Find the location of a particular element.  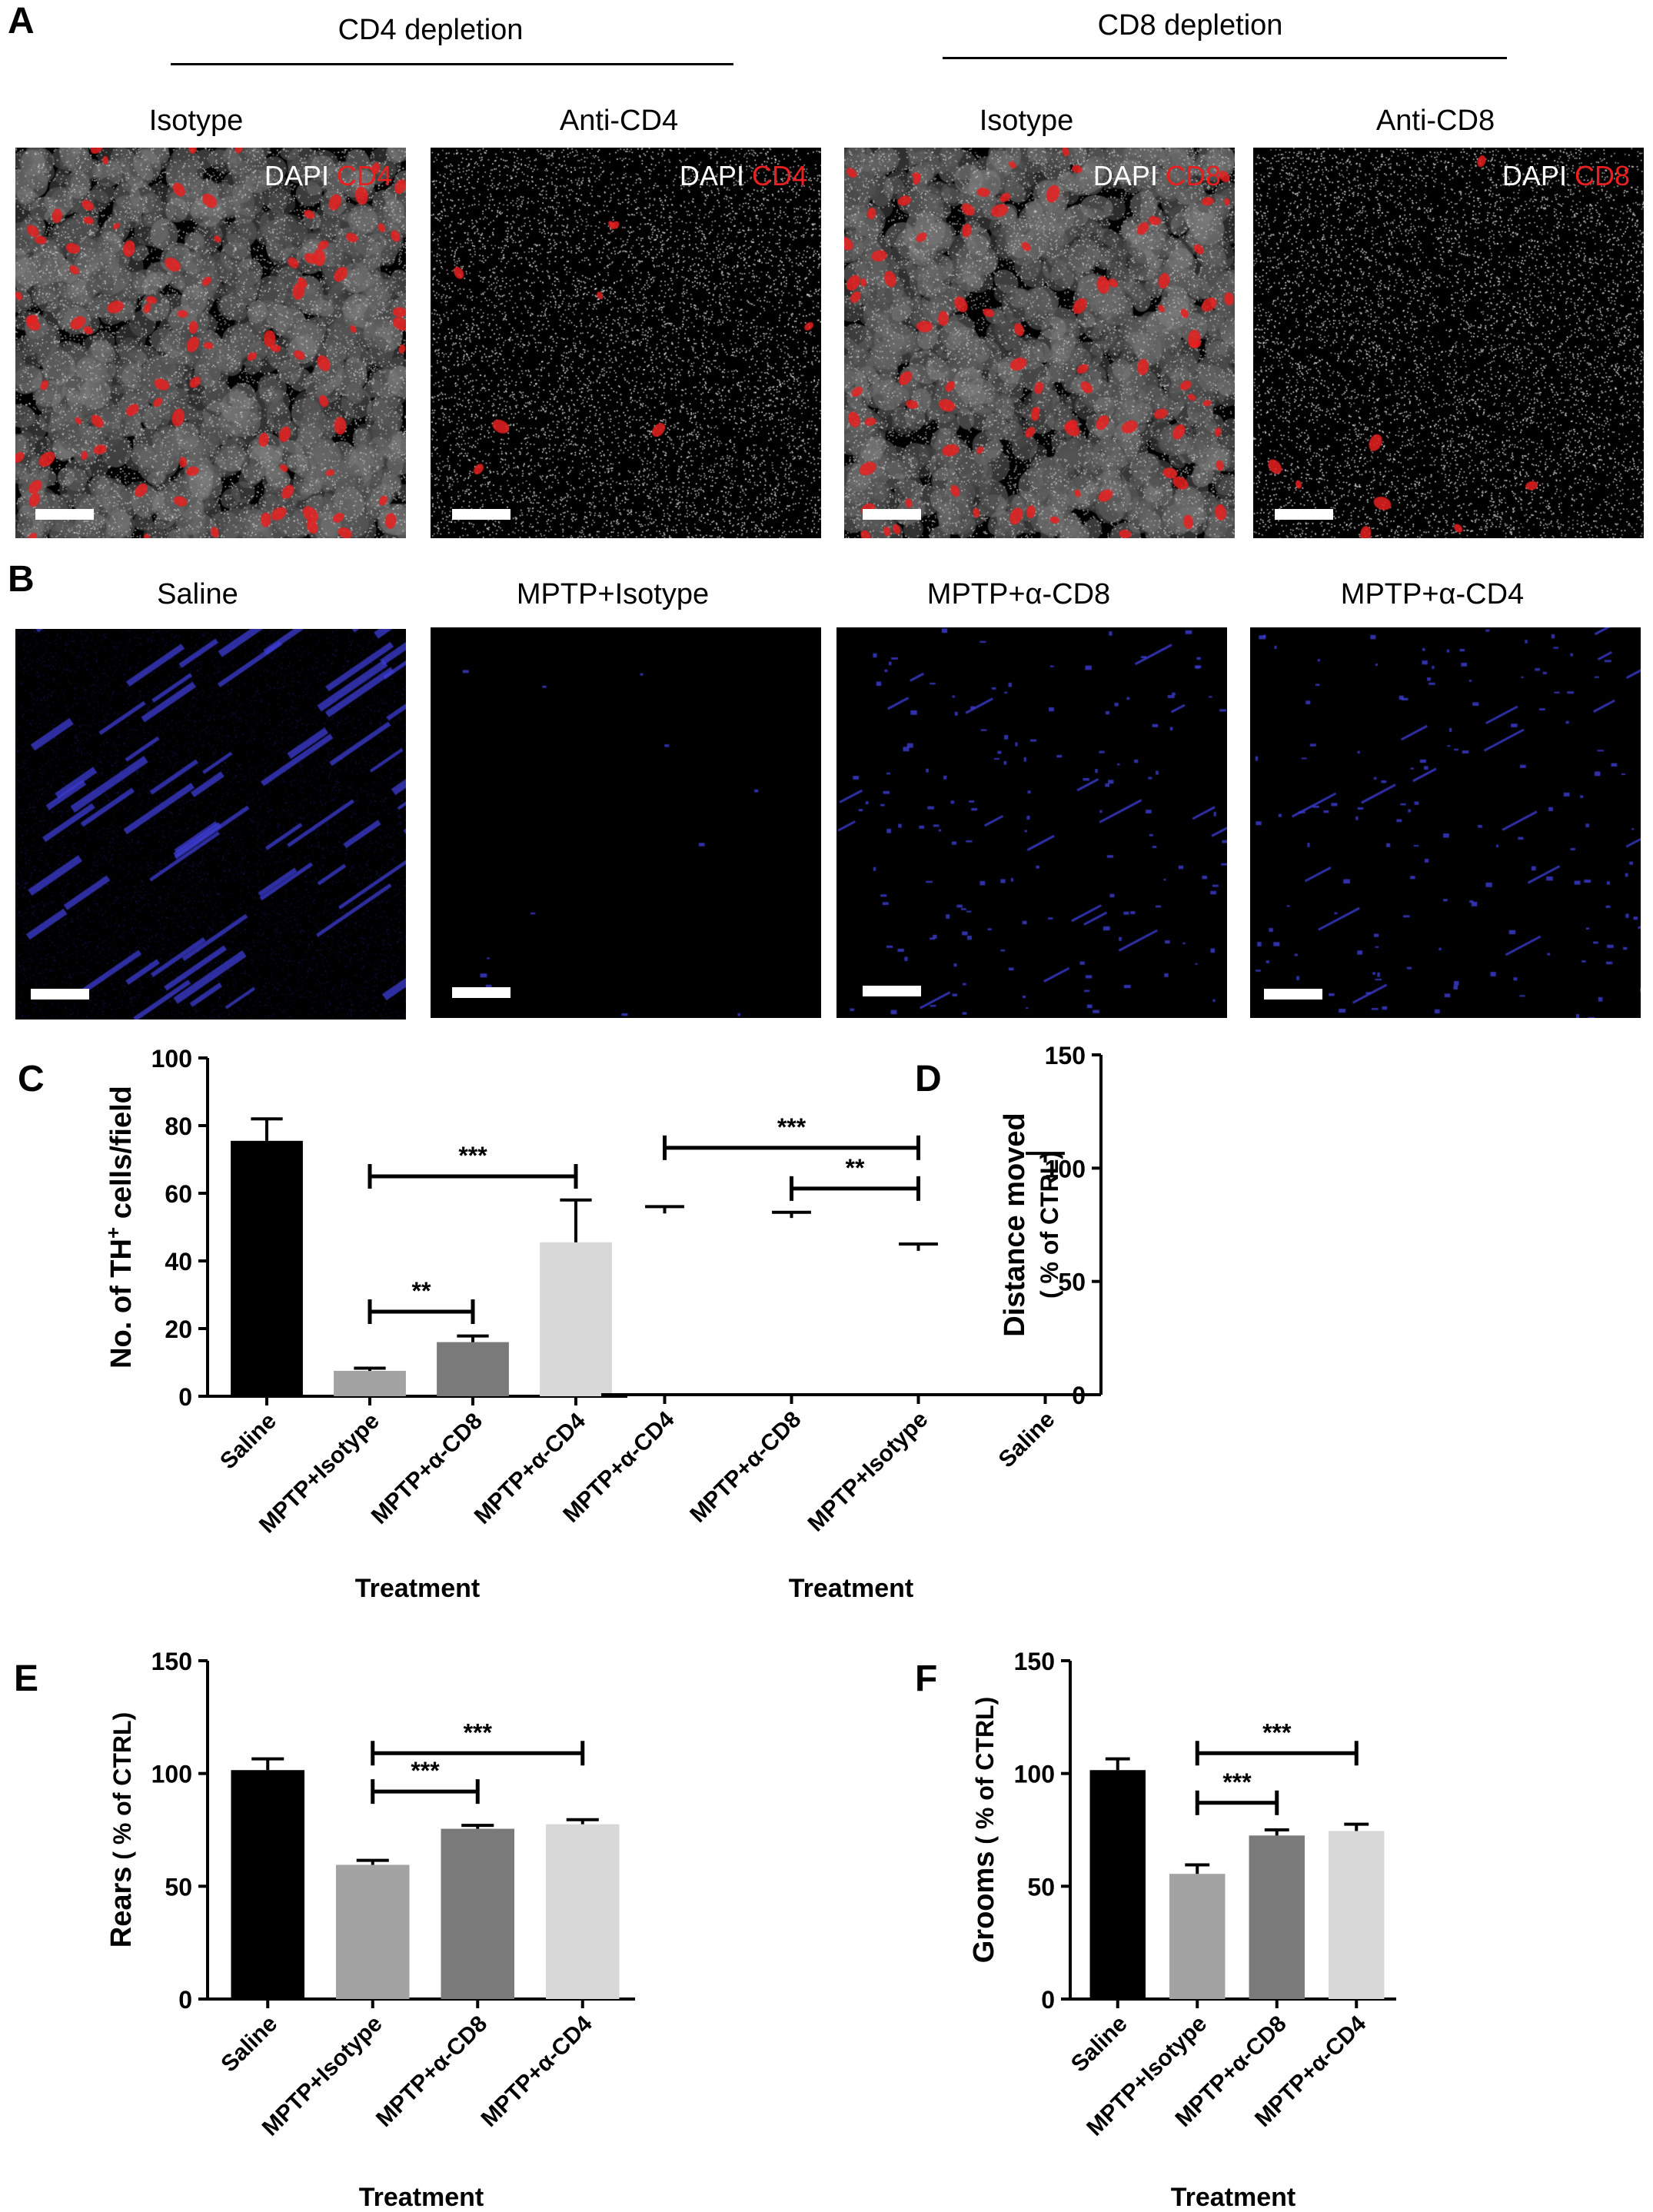

y-axis-label: Grooms ( % of CTRL) is located at coordinates (984, 1830).